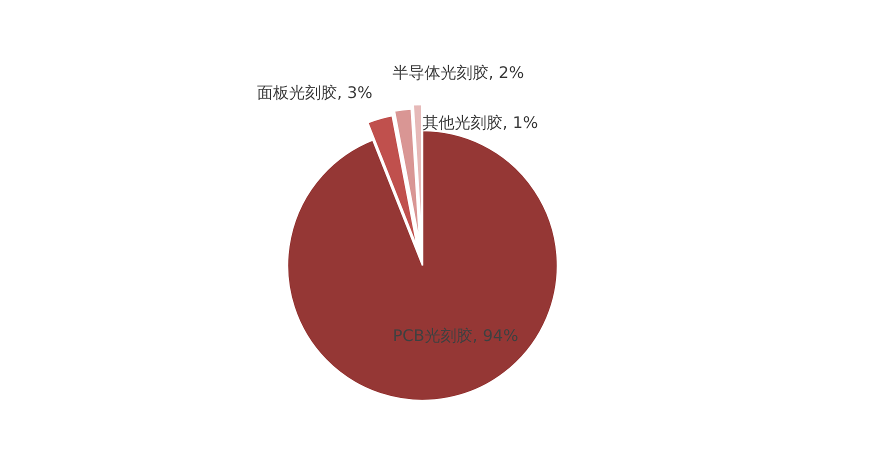 This screenshot has height=456, width=880. What do you see at coordinates (480, 122) in the screenshot?
I see `slice-label: 其他光刻胶, 1%` at bounding box center [480, 122].